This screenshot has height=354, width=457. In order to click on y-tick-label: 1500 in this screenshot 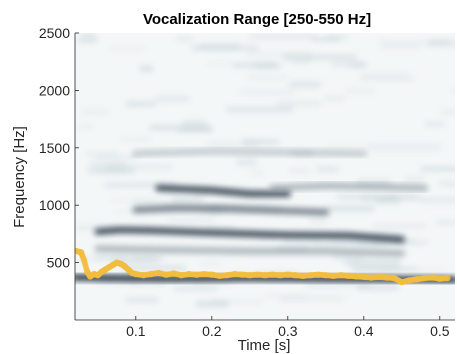, I will do `click(54, 148)`.